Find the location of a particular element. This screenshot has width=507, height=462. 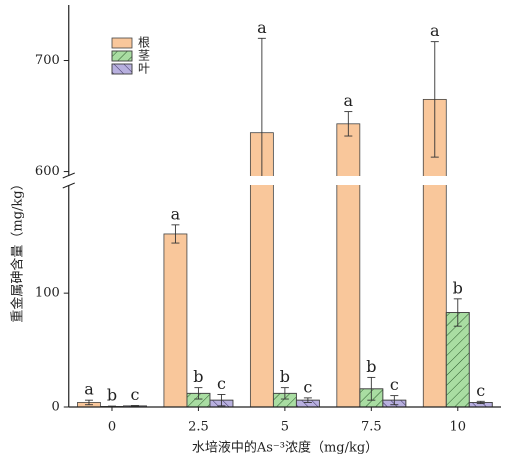

x-tick-label: 0 is located at coordinates (112, 427).